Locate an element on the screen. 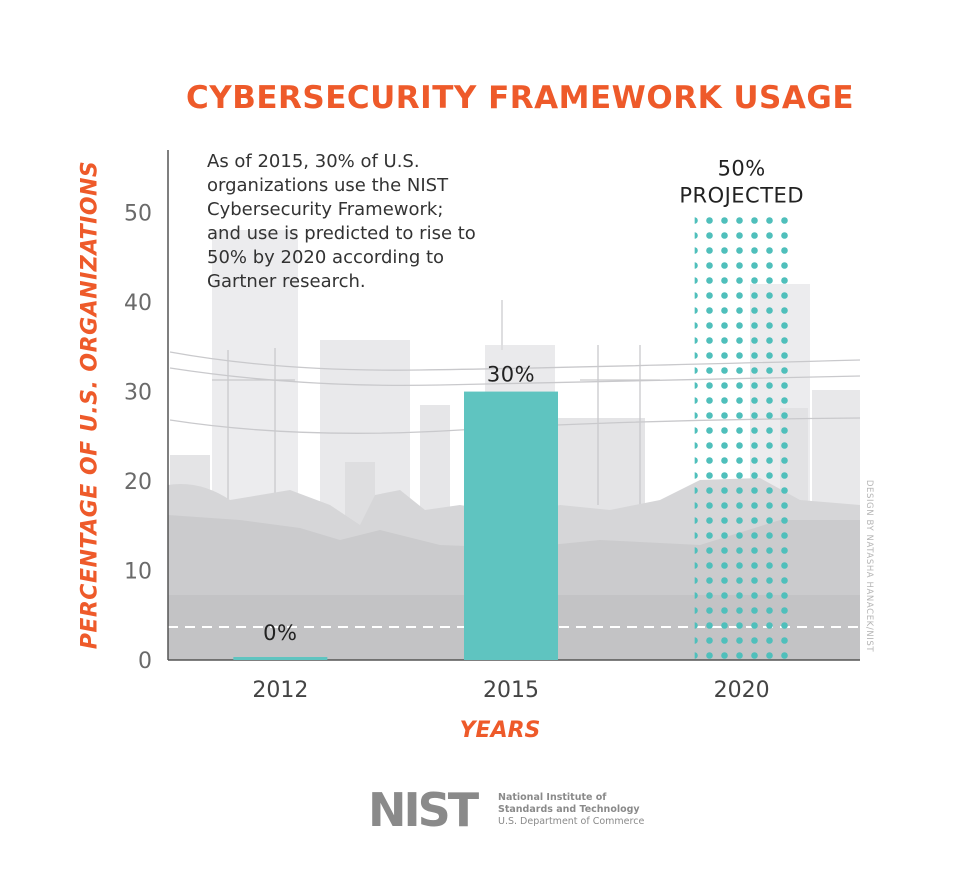  x-tick-labels: 2012 2015 2020 is located at coordinates (510, 690).